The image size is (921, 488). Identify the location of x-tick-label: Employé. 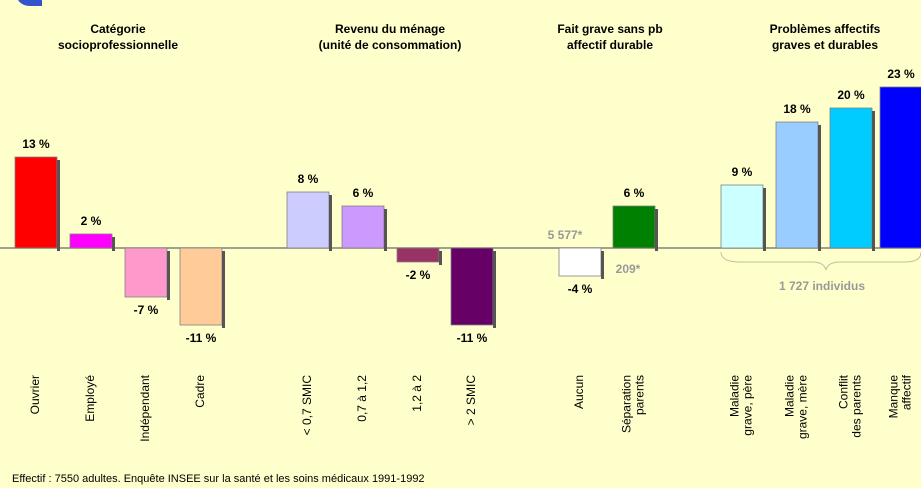
(90, 398).